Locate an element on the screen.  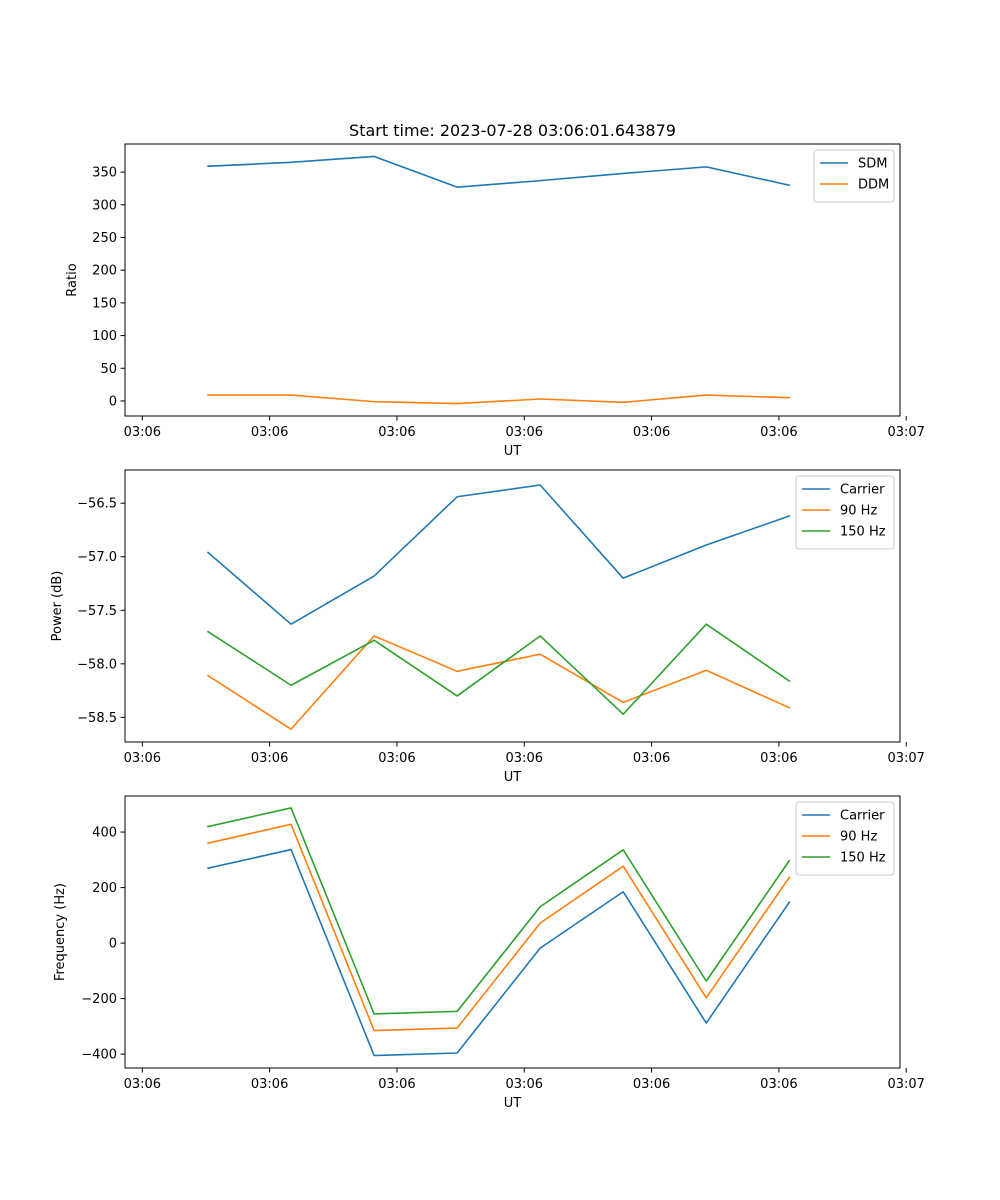
y-tick-label: −400 is located at coordinates (99, 1055).